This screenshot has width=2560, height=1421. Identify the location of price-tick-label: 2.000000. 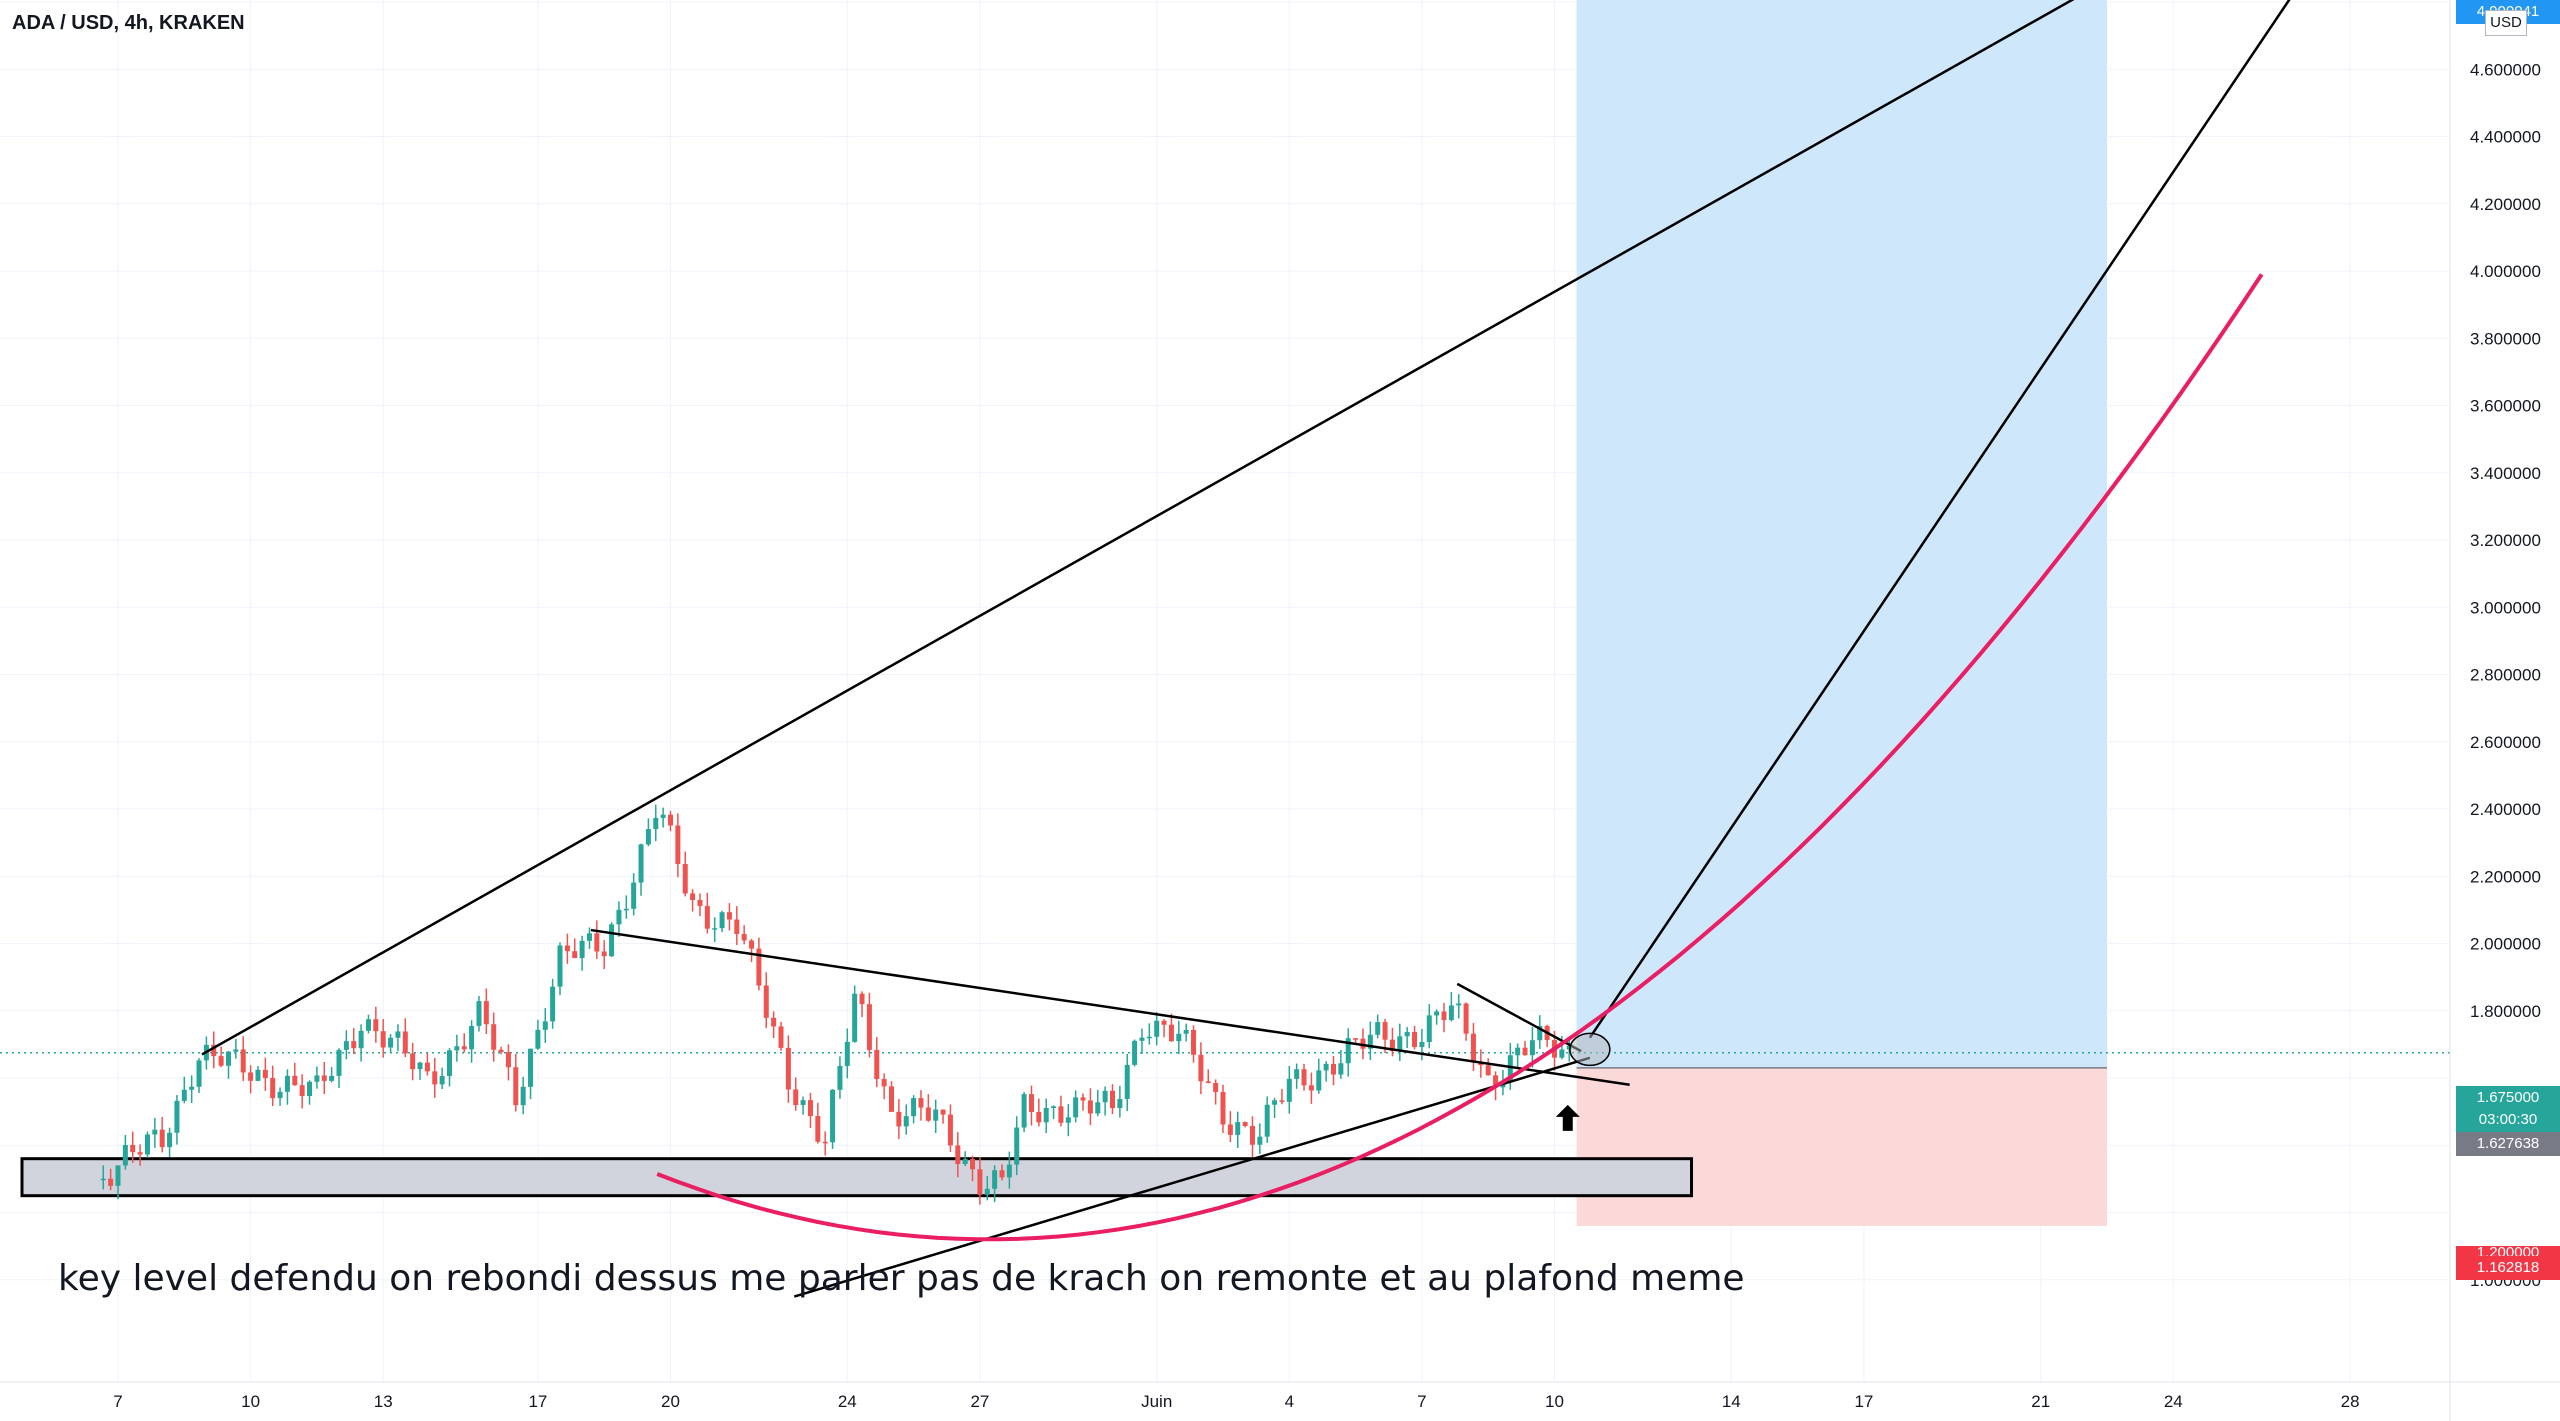
(2505, 944).